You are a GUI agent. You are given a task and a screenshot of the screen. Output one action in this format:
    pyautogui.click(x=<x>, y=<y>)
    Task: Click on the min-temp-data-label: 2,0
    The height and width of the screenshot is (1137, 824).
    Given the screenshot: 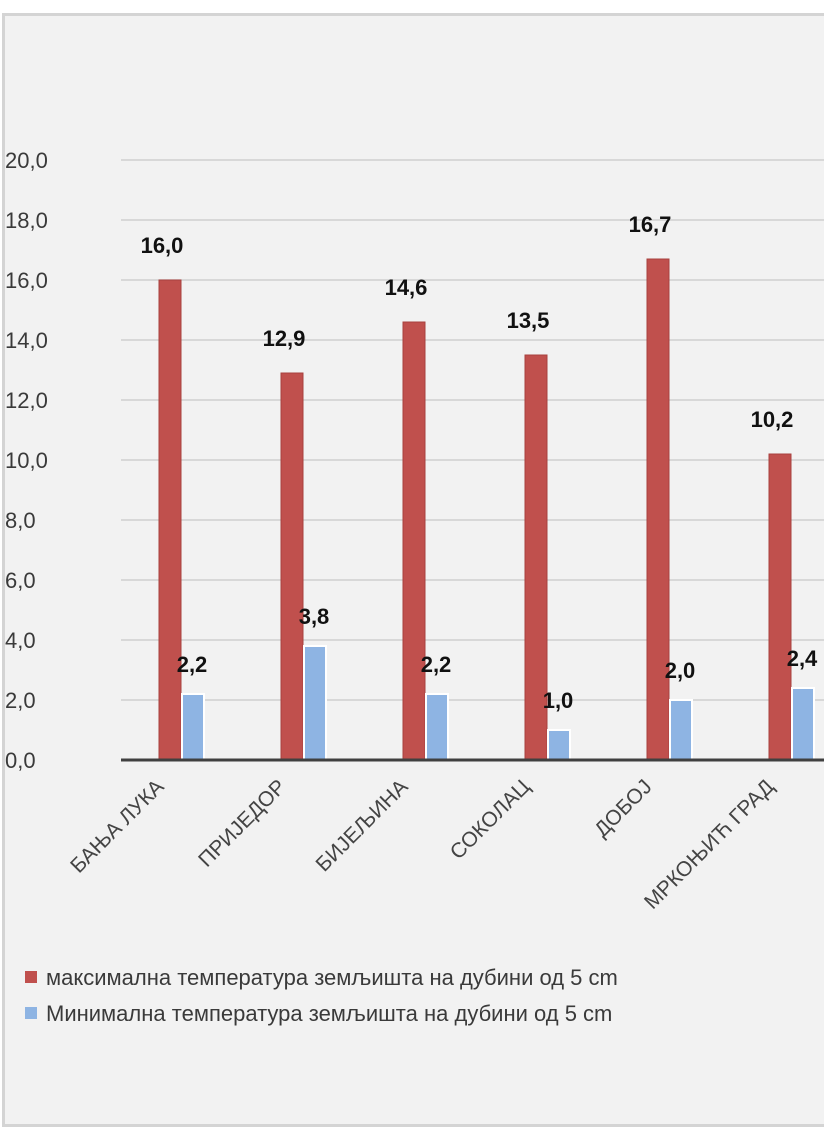 What is the action you would take?
    pyautogui.click(x=680, y=670)
    